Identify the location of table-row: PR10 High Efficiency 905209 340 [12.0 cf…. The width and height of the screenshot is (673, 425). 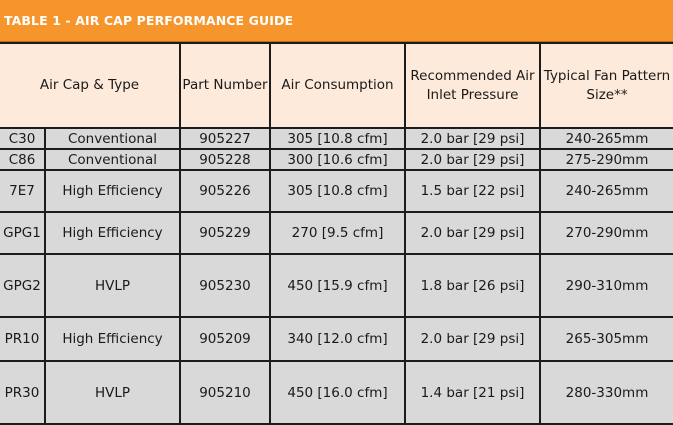
(336, 339).